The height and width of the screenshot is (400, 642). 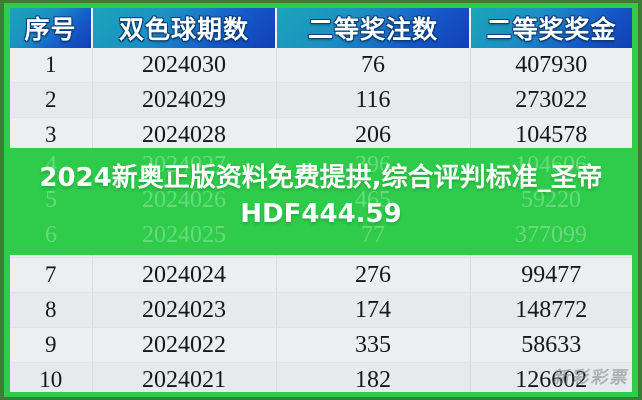 I want to click on cell-bets: 116, so click(x=373, y=100).